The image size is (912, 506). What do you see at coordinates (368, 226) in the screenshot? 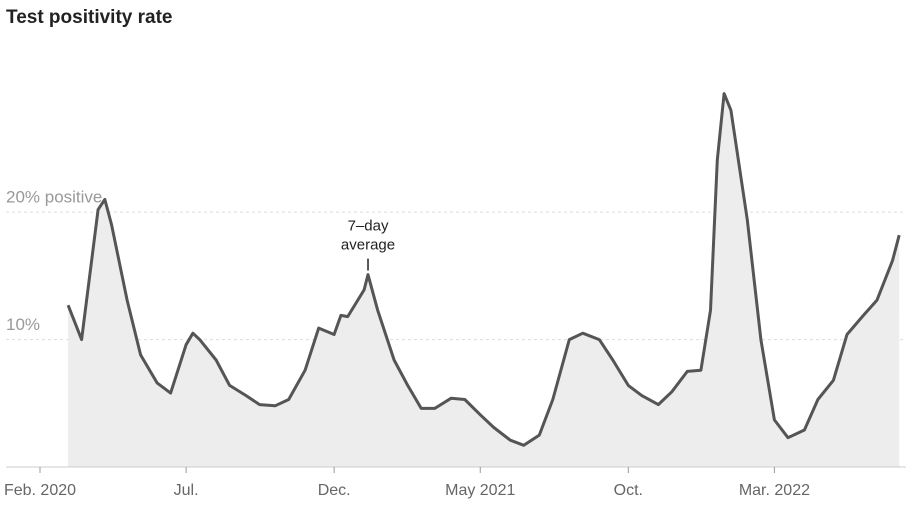
I see `annotation: 7–day` at bounding box center [368, 226].